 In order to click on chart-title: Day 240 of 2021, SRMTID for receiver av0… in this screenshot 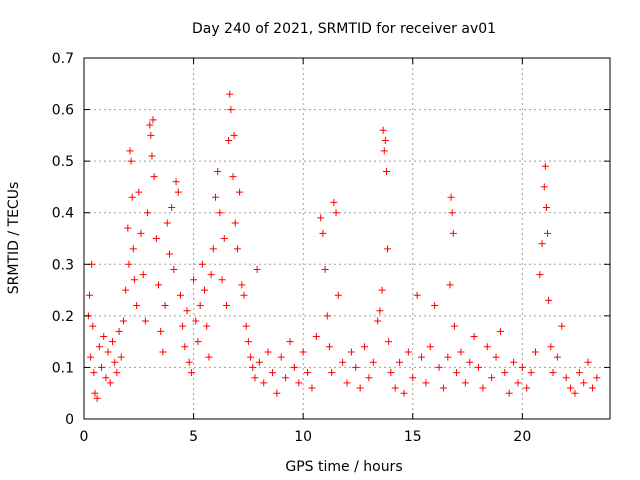, I will do `click(344, 29)`.